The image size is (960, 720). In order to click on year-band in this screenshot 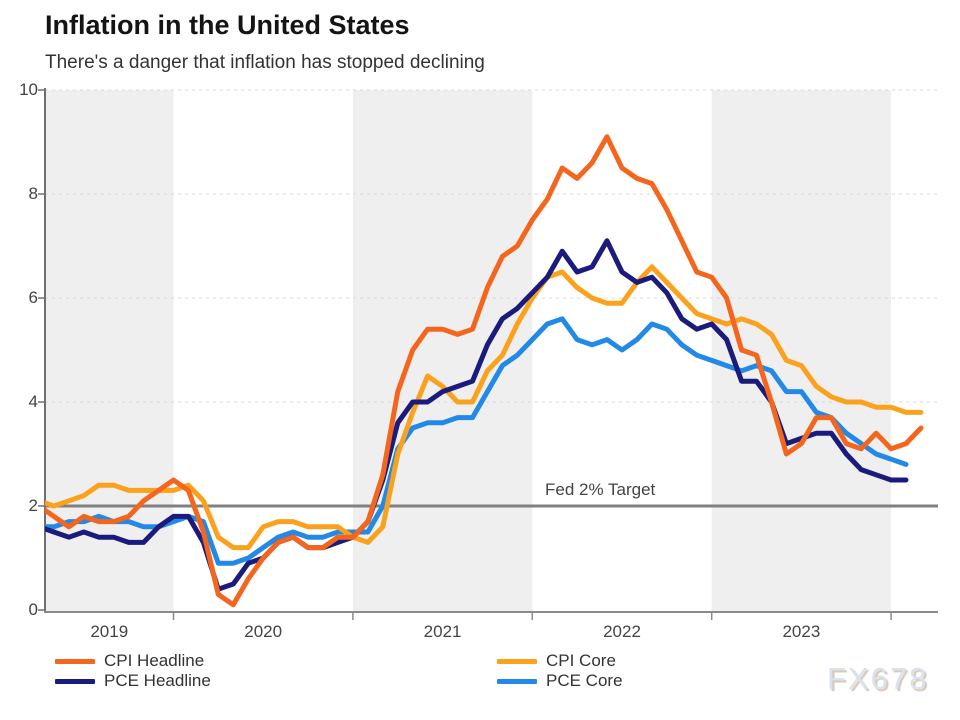, I will do `click(801, 351)`.